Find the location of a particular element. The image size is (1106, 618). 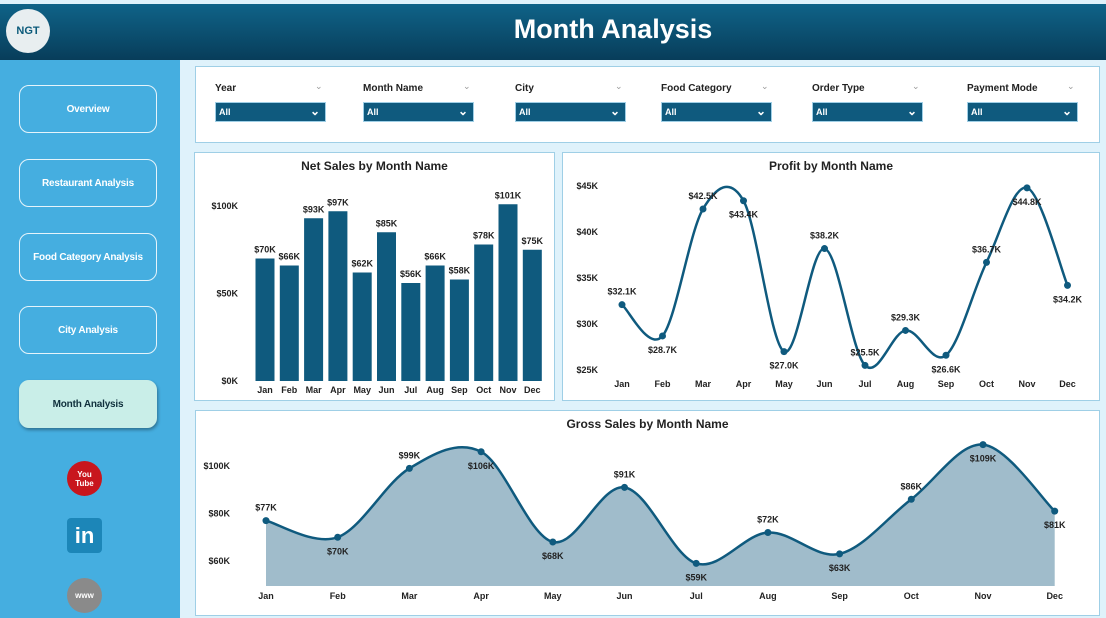

y-tick-label: $100K is located at coordinates (216, 466).